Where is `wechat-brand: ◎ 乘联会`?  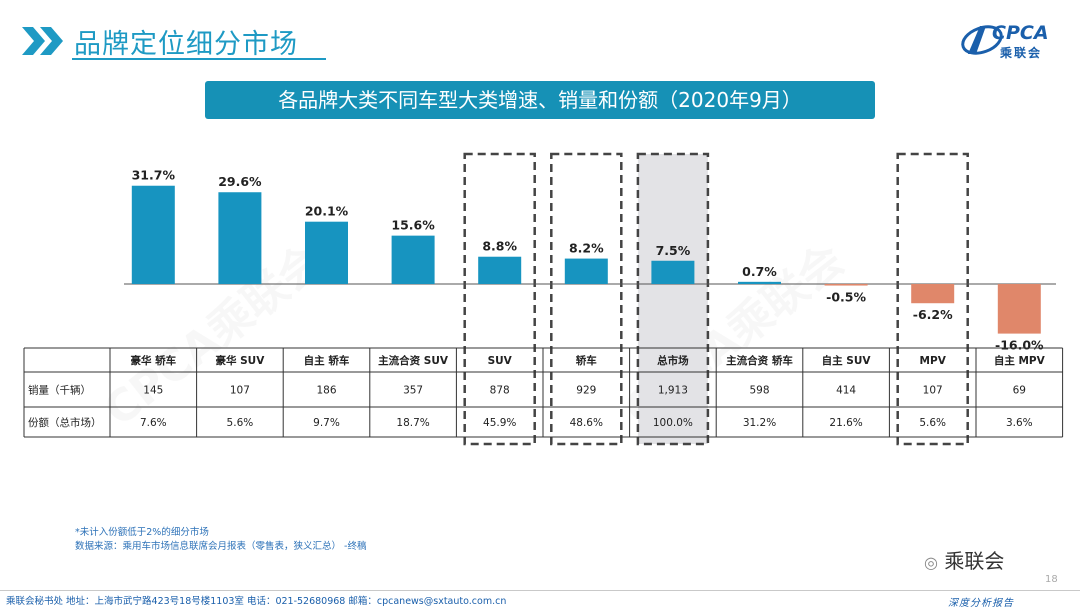 wechat-brand: ◎ 乘联会 is located at coordinates (964, 559).